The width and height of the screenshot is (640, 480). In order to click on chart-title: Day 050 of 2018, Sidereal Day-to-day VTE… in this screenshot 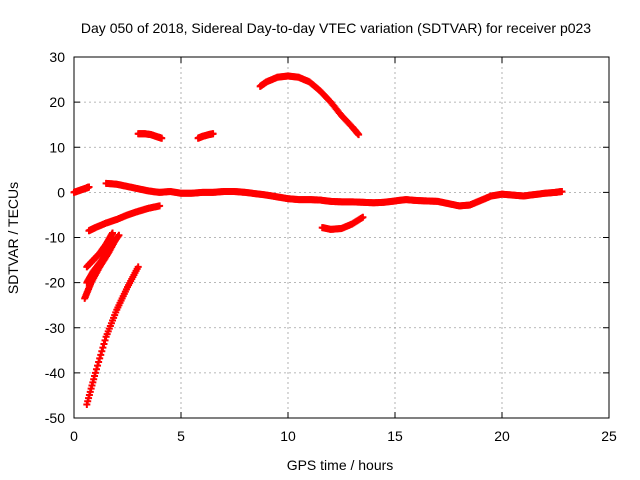, I will do `click(336, 28)`.